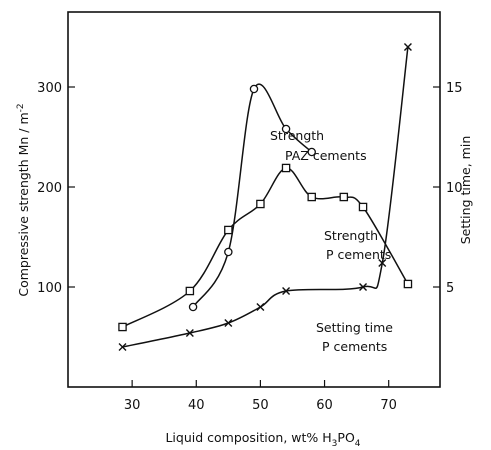  What do you see at coordinates (354, 327) in the screenshot?
I see `annotation-setting-time-line1: Setting time` at bounding box center [354, 327].